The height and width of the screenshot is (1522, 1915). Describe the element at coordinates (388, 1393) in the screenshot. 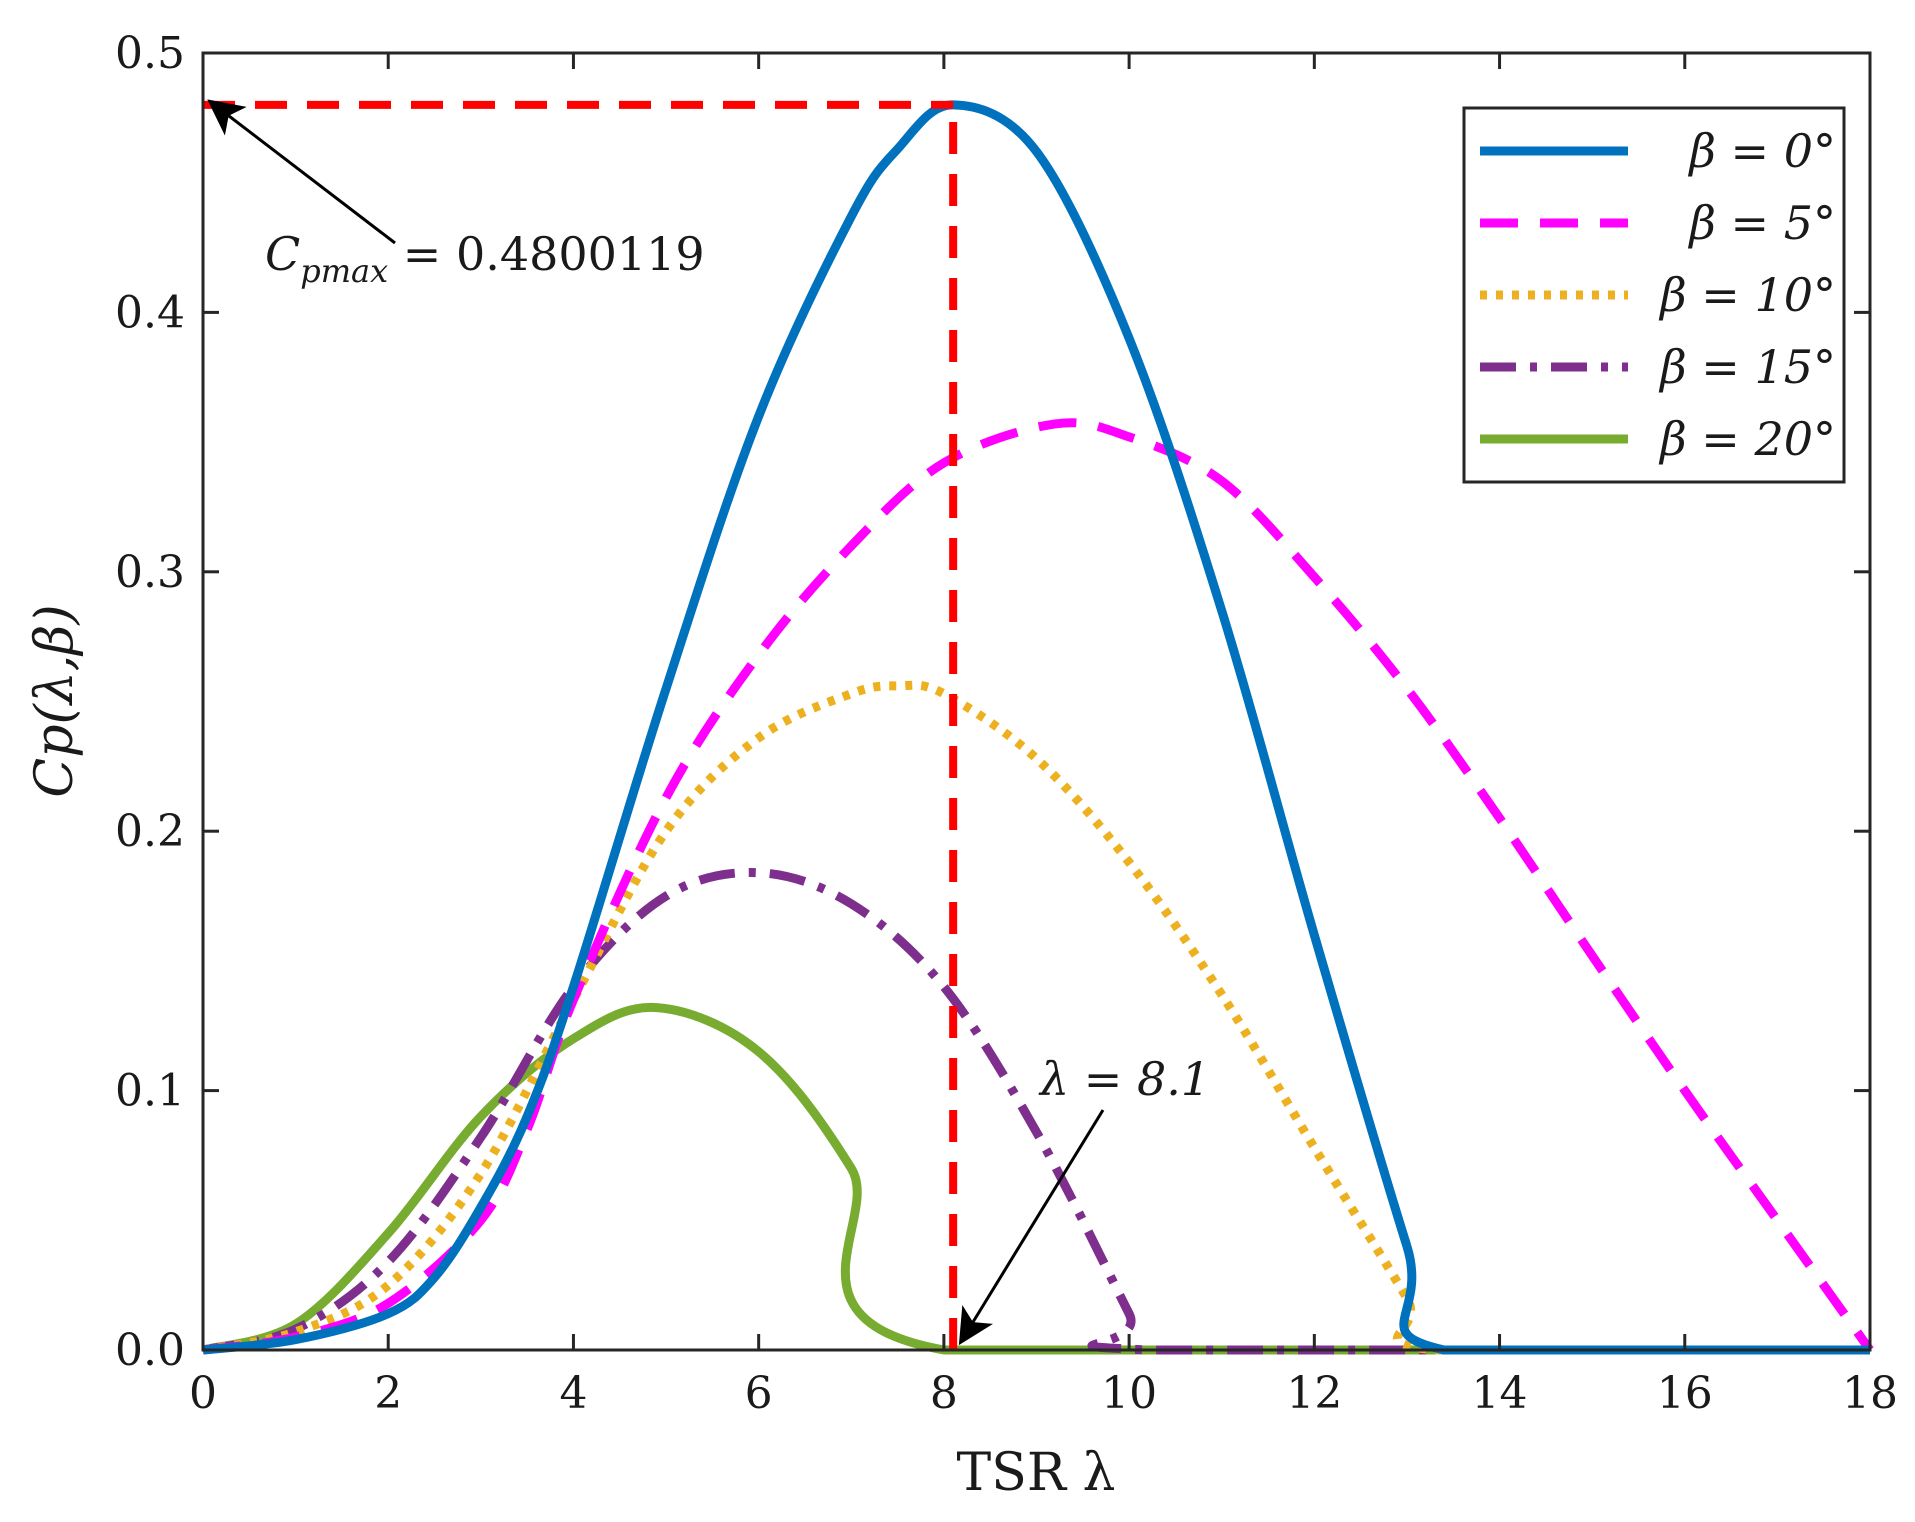

I see `x-tick-label: 2` at that location.